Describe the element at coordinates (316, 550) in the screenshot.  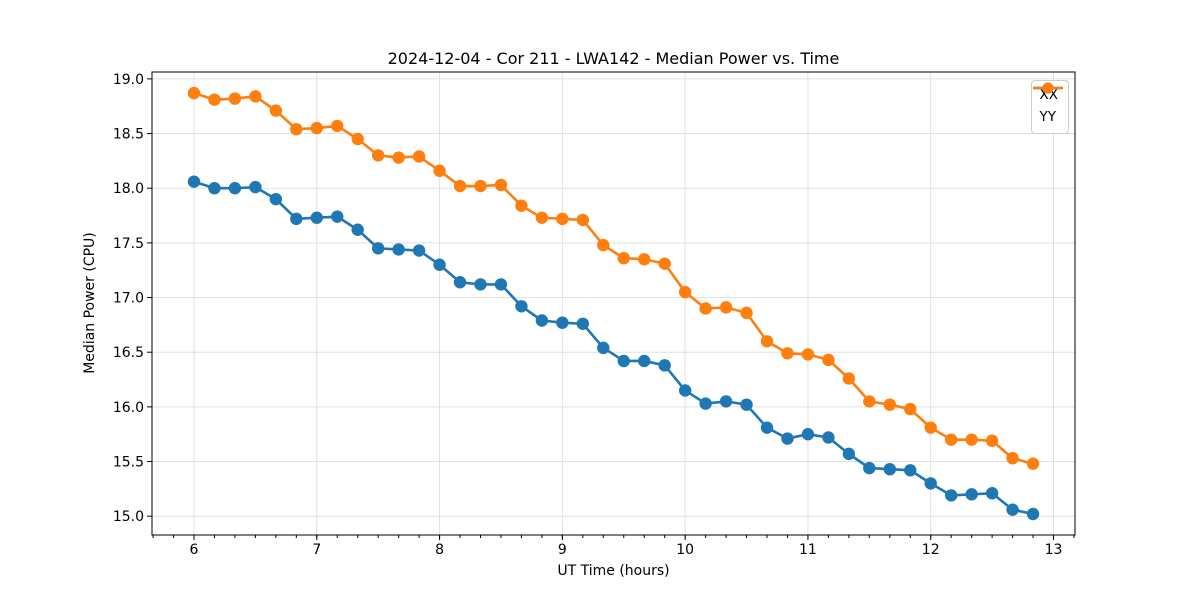
I see `x-tick-label: 7` at that location.